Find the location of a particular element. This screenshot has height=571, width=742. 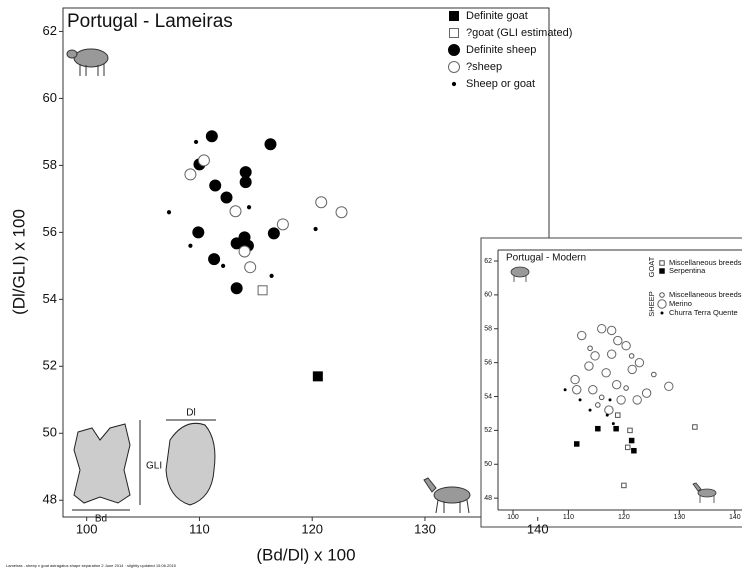

legend-group: SHEEP is located at coordinates (651, 303).